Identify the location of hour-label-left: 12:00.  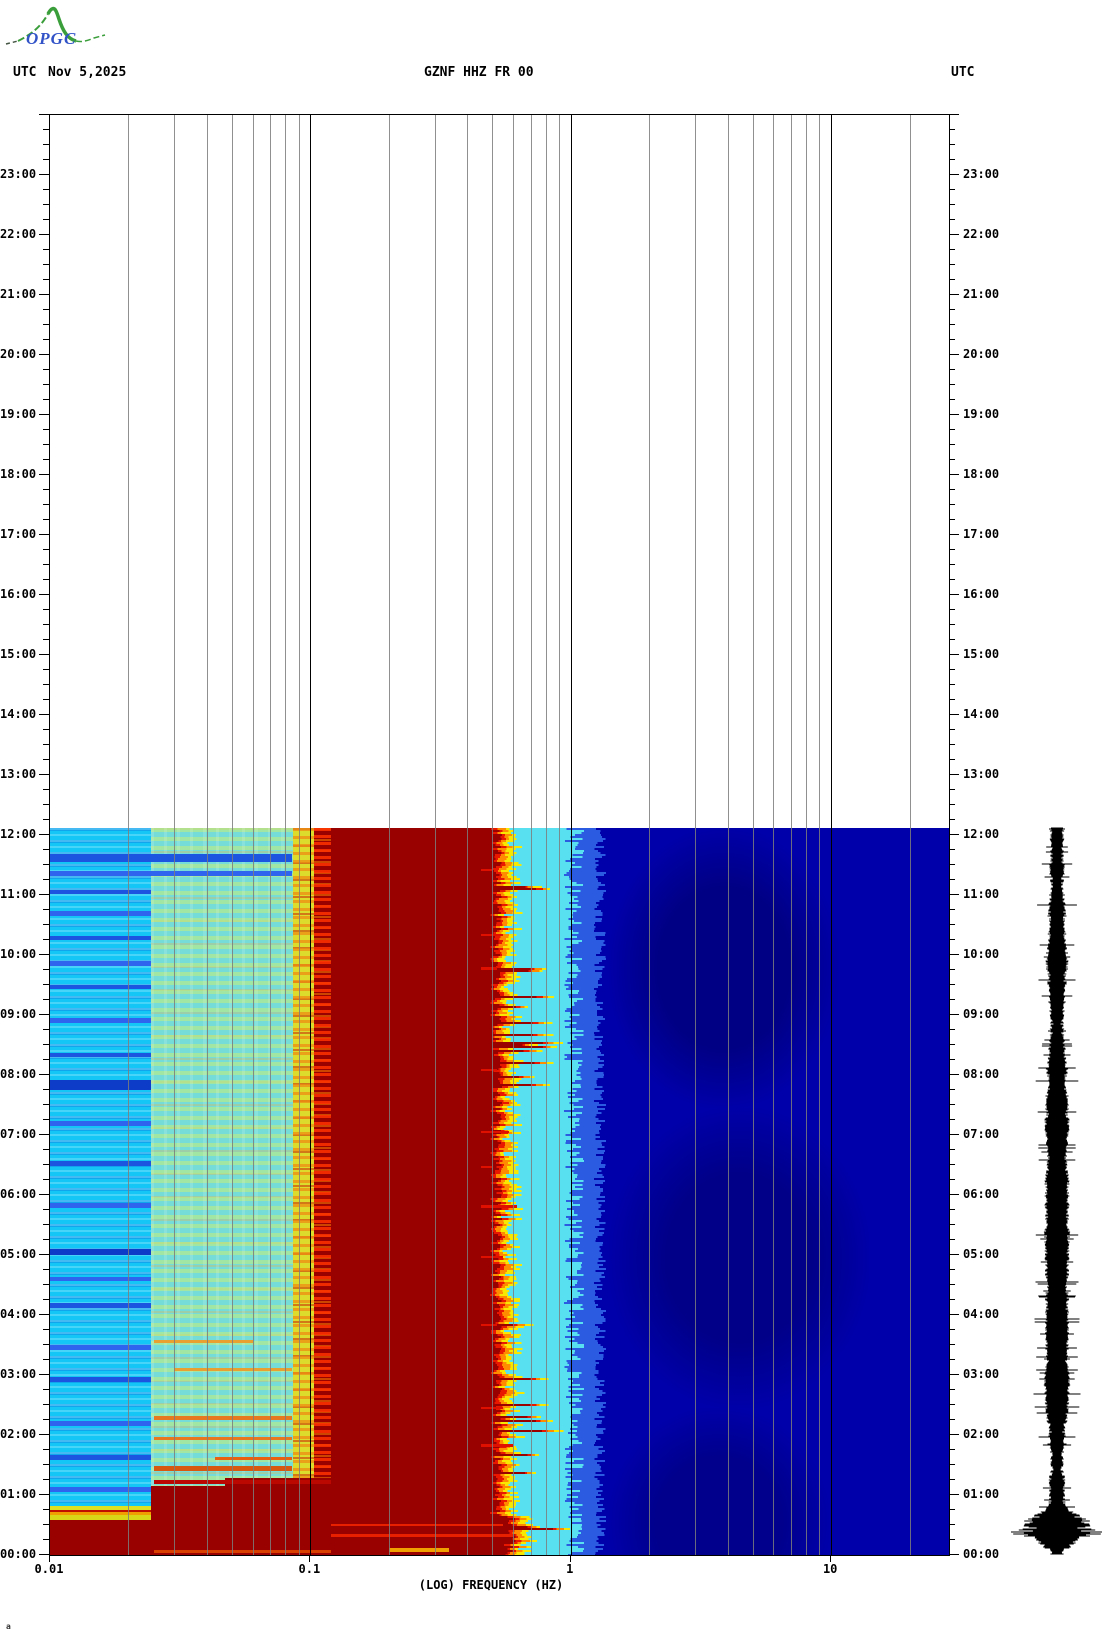
(18, 834).